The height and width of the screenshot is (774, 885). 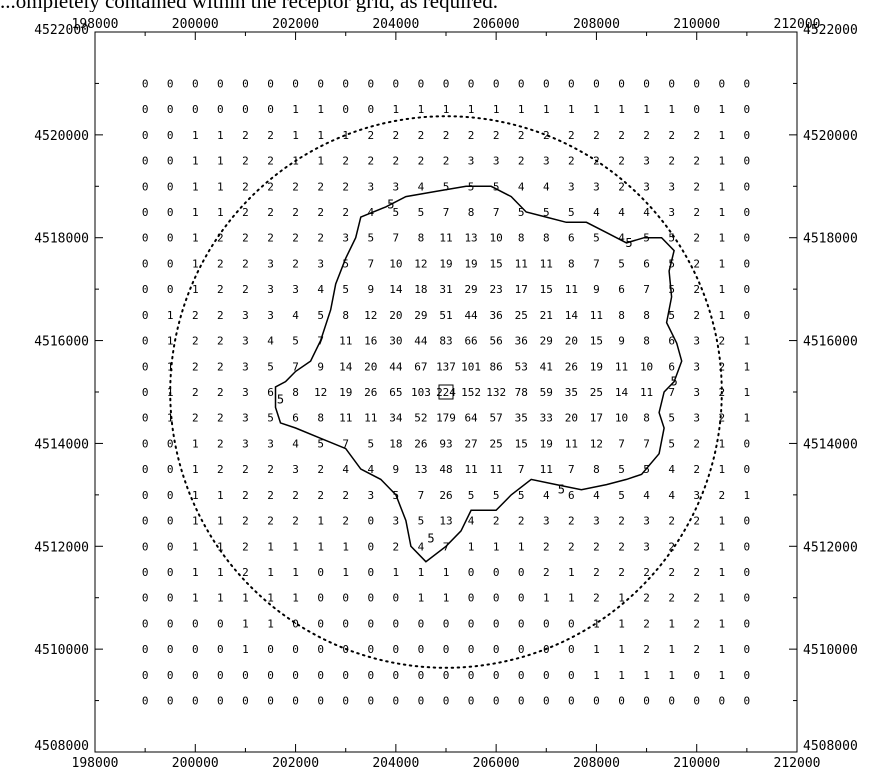 What do you see at coordinates (696, 763) in the screenshot?
I see `x-tick-label-bottom: 210000` at bounding box center [696, 763].